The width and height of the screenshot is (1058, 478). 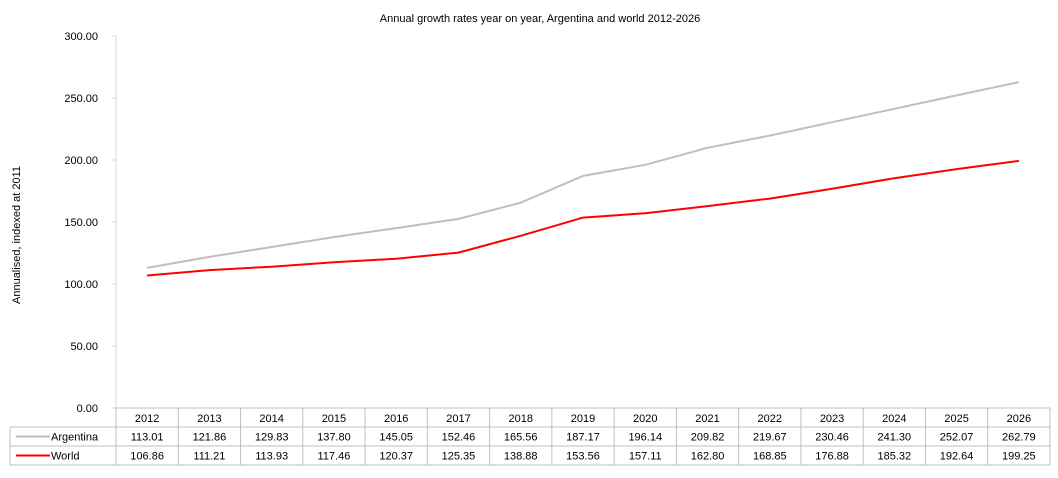 I want to click on x-category-label: 2020, so click(x=645, y=419).